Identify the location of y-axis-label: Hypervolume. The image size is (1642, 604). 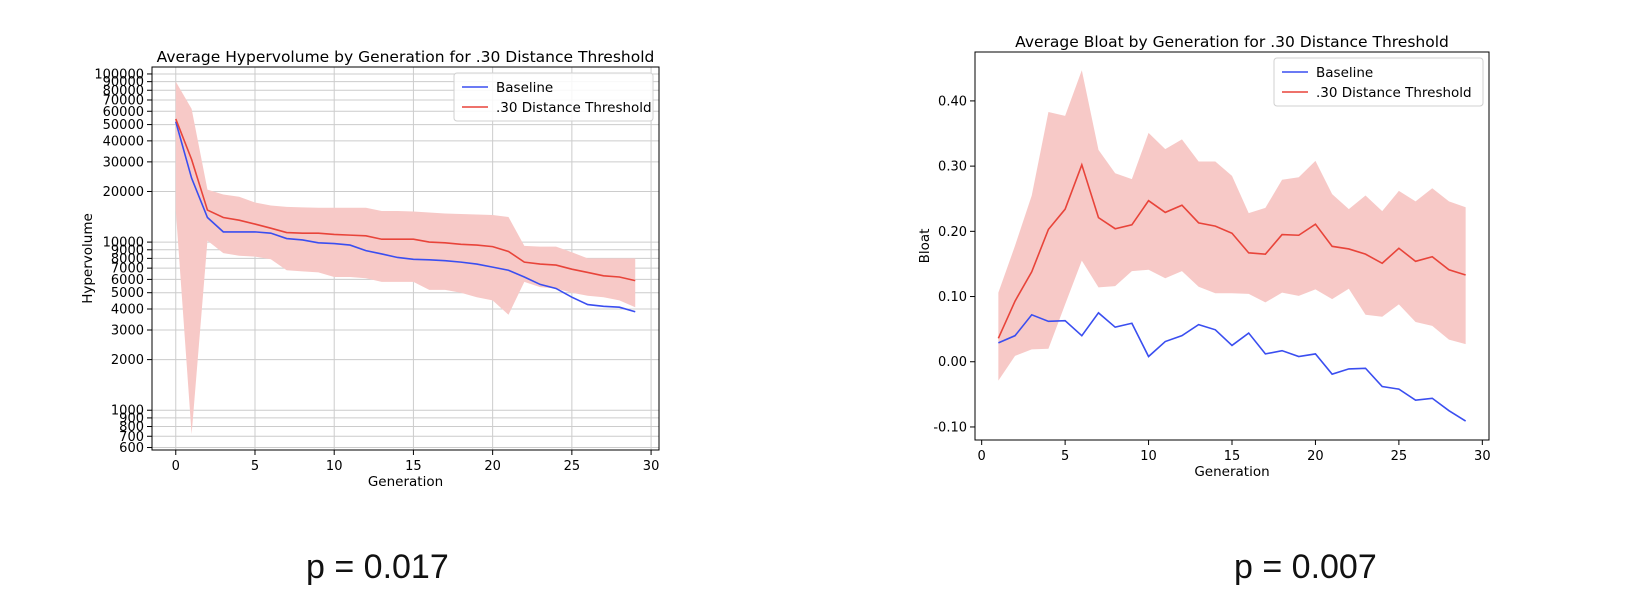
(88, 258).